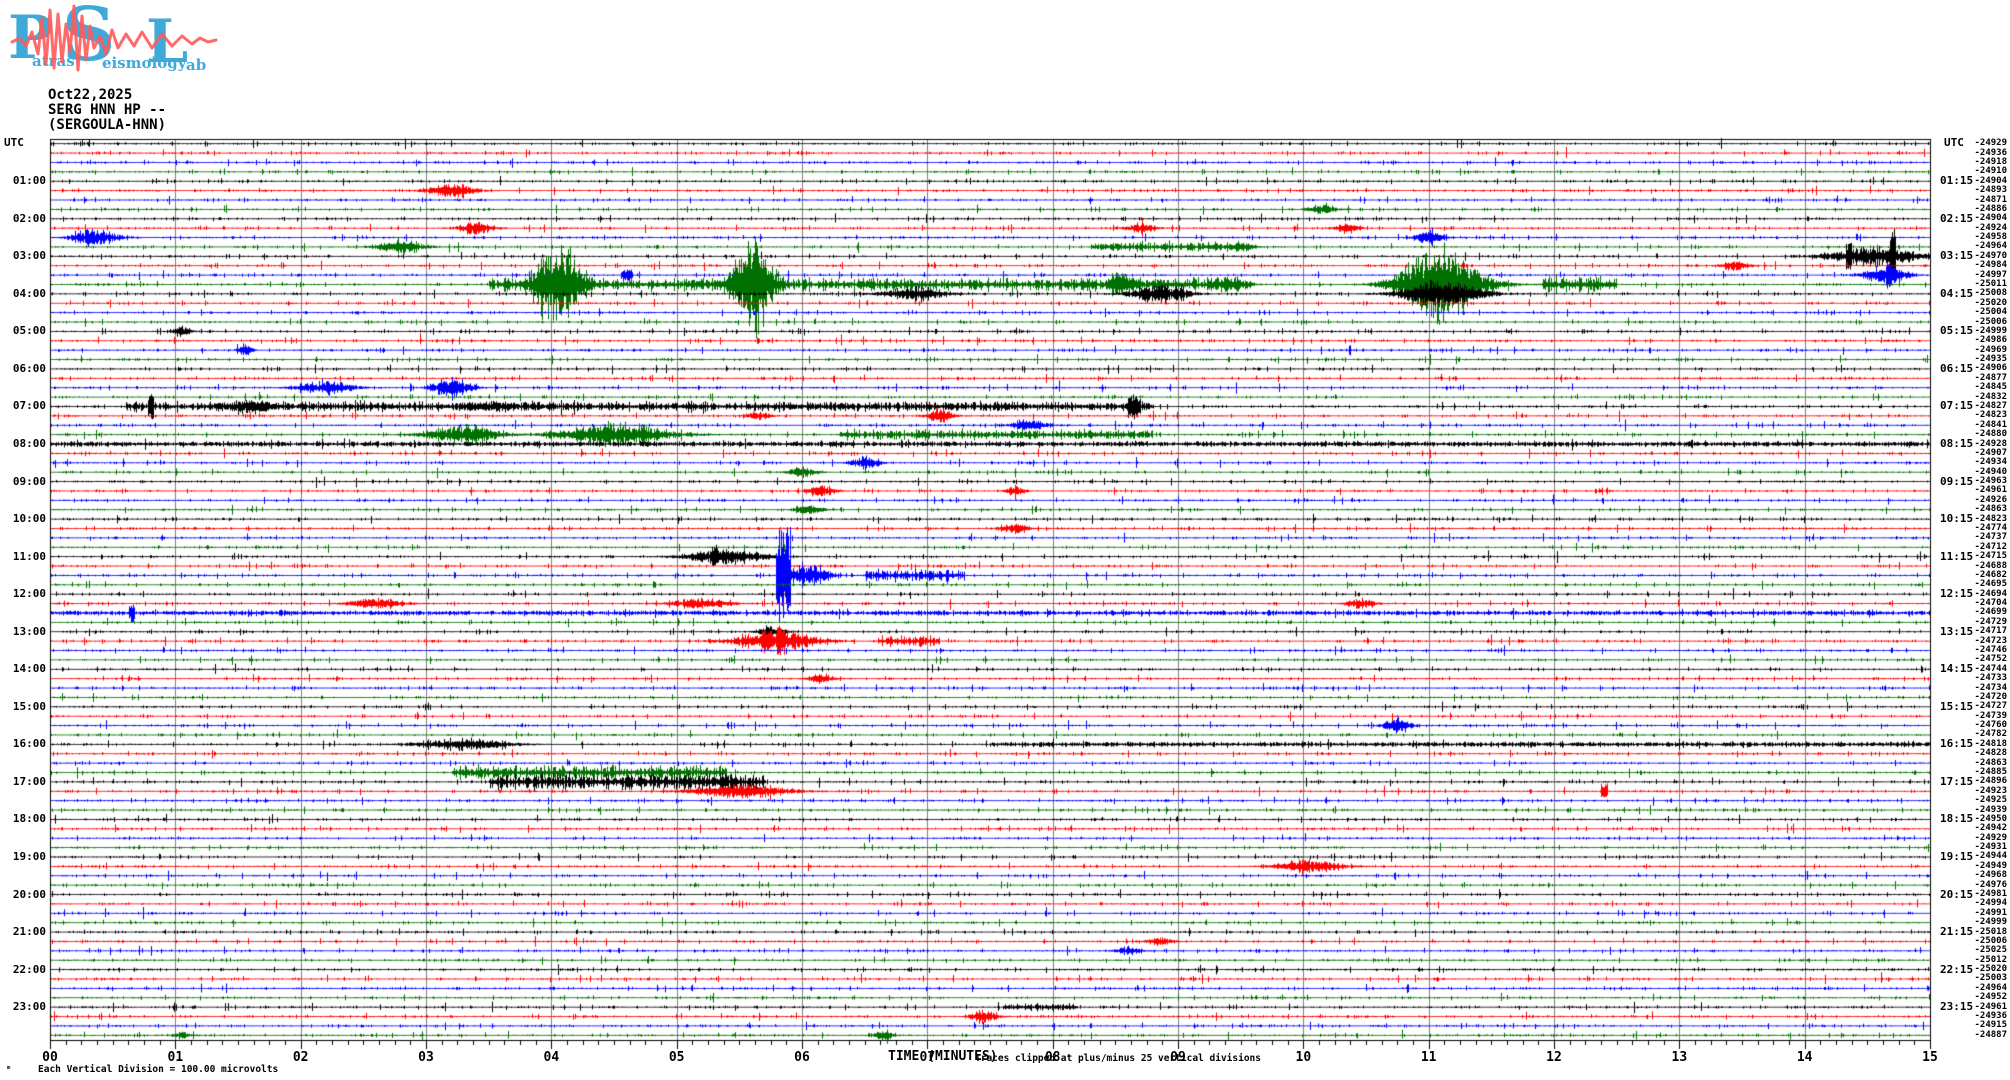 The width and height of the screenshot is (2010, 1080). I want to click on hour-label: 04:00, so click(29, 293).